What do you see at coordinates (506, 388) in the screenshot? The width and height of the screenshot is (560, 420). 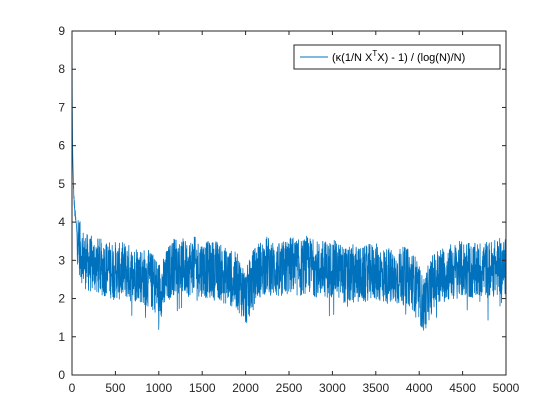 I see `x-tick-label: 5000` at bounding box center [506, 388].